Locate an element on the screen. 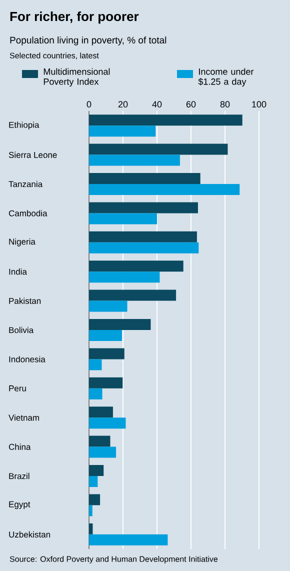  y-tick-label: India is located at coordinates (18, 271).